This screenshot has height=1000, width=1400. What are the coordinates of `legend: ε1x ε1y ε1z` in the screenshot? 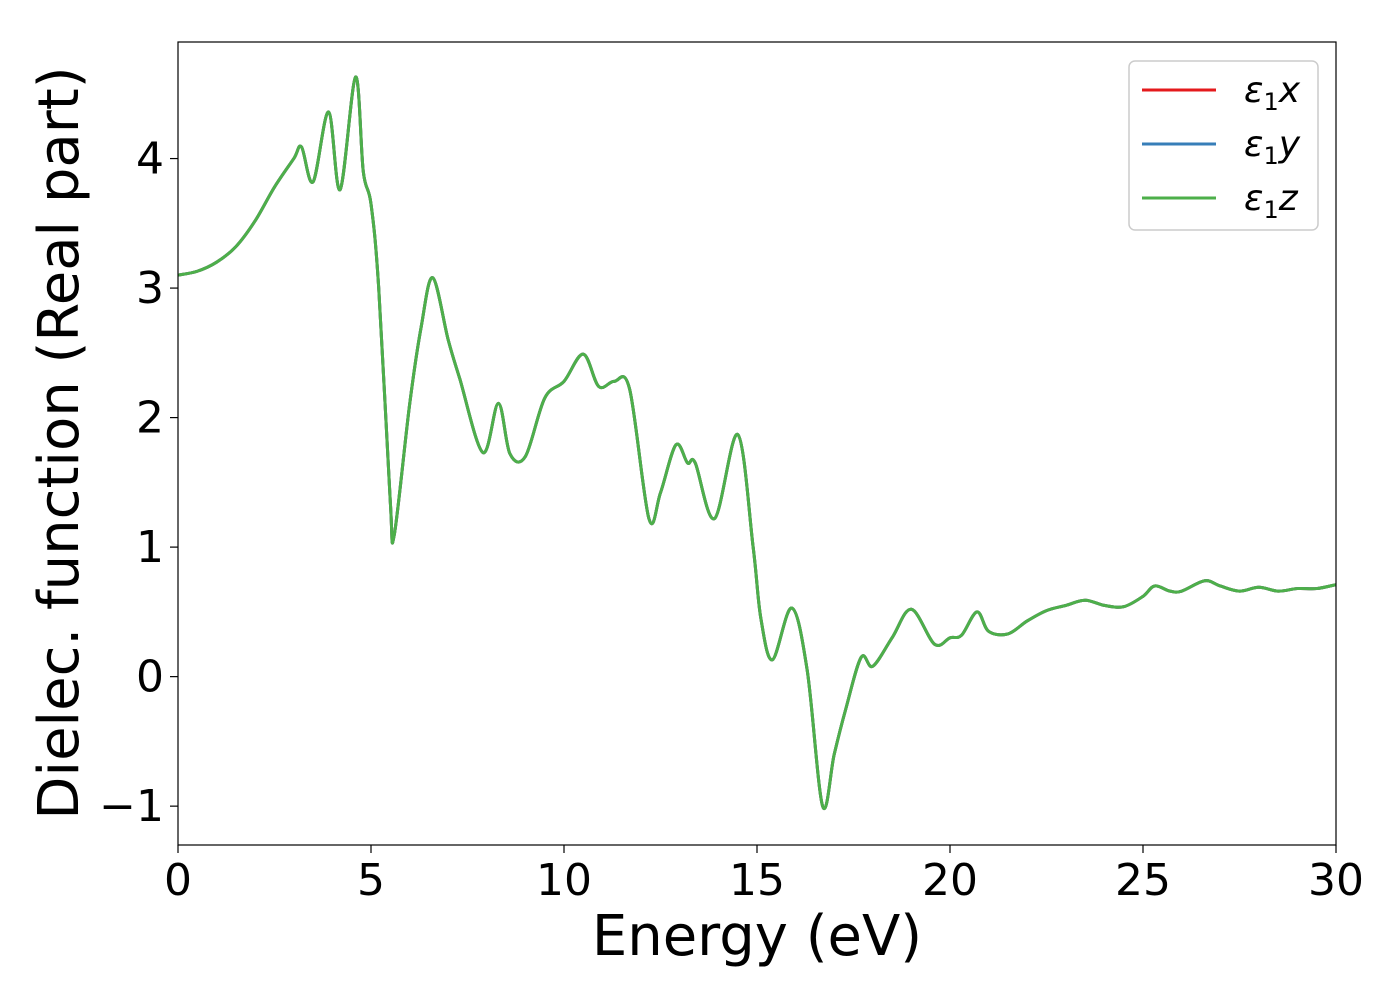 It's located at (1223, 145).